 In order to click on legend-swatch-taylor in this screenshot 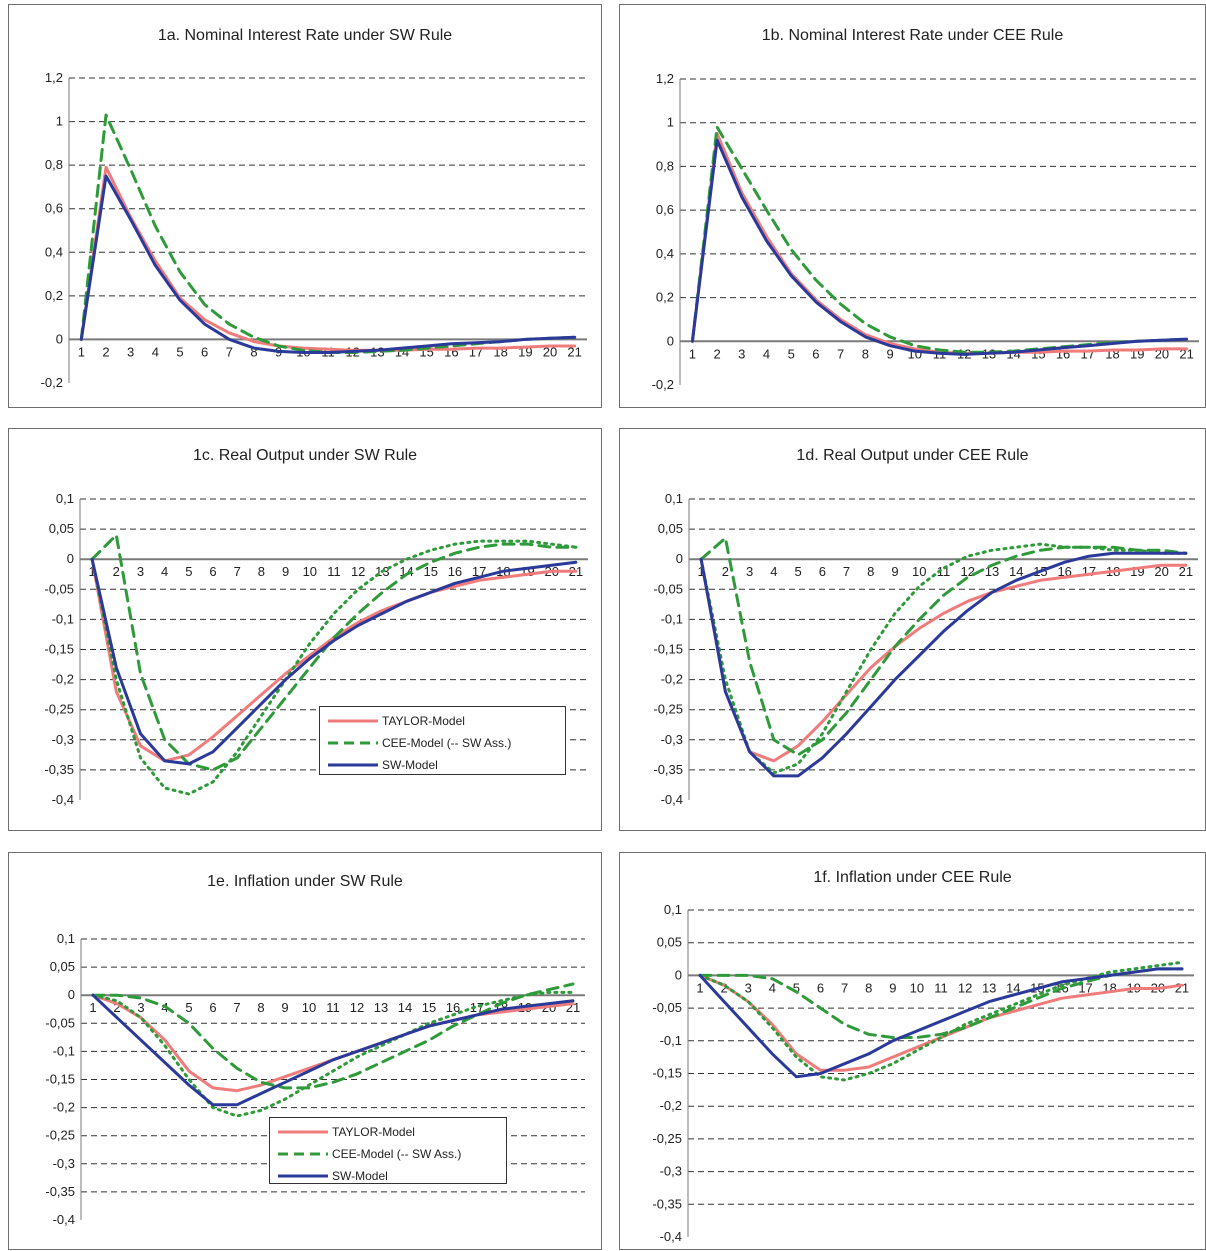, I will do `click(353, 721)`.